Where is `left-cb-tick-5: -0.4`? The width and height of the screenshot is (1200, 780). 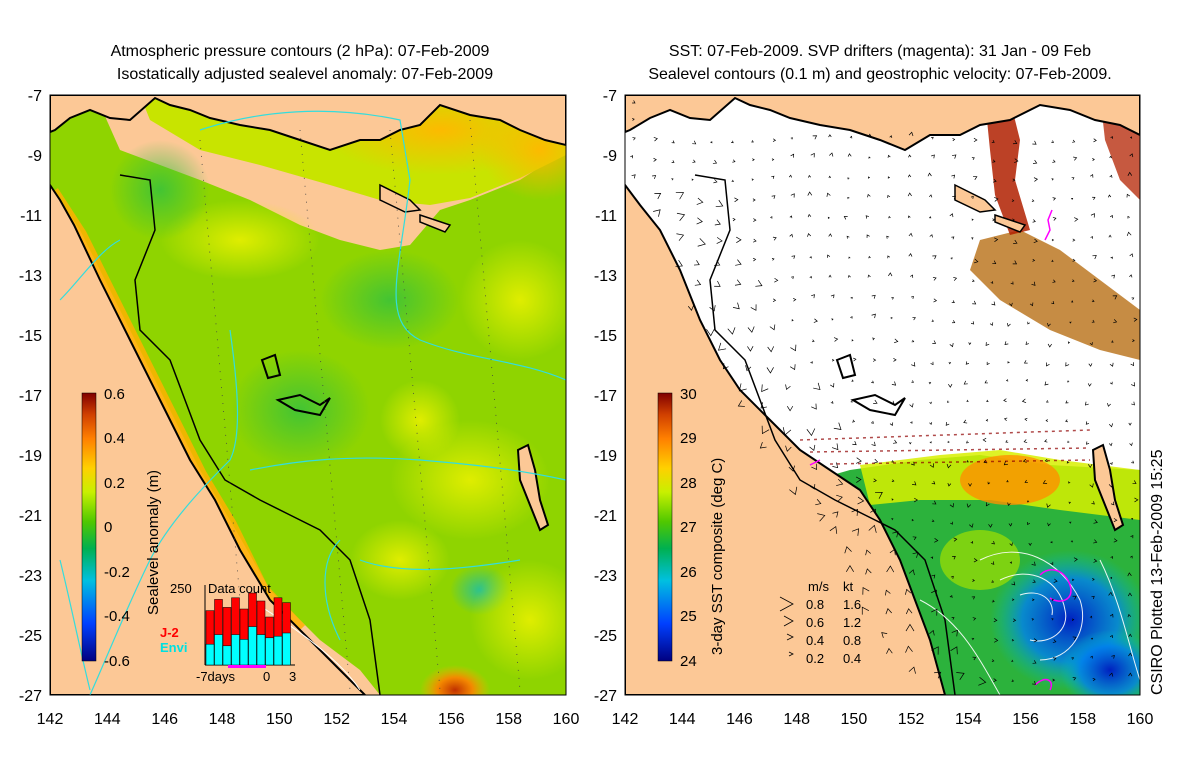
left-cb-tick-5: -0.4 is located at coordinates (117, 616).